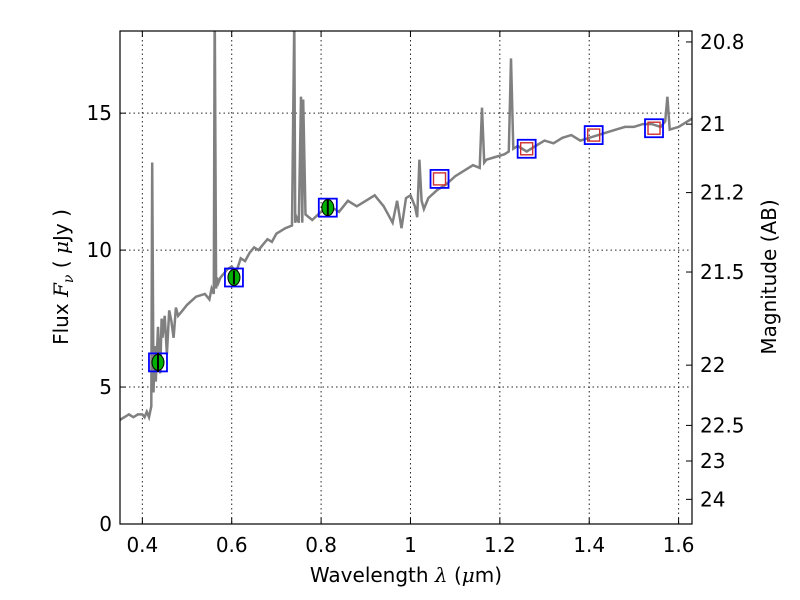 This screenshot has width=800, height=600. What do you see at coordinates (406, 575) in the screenshot?
I see `x-axis-label: Wavelength λ (μm)` at bounding box center [406, 575].